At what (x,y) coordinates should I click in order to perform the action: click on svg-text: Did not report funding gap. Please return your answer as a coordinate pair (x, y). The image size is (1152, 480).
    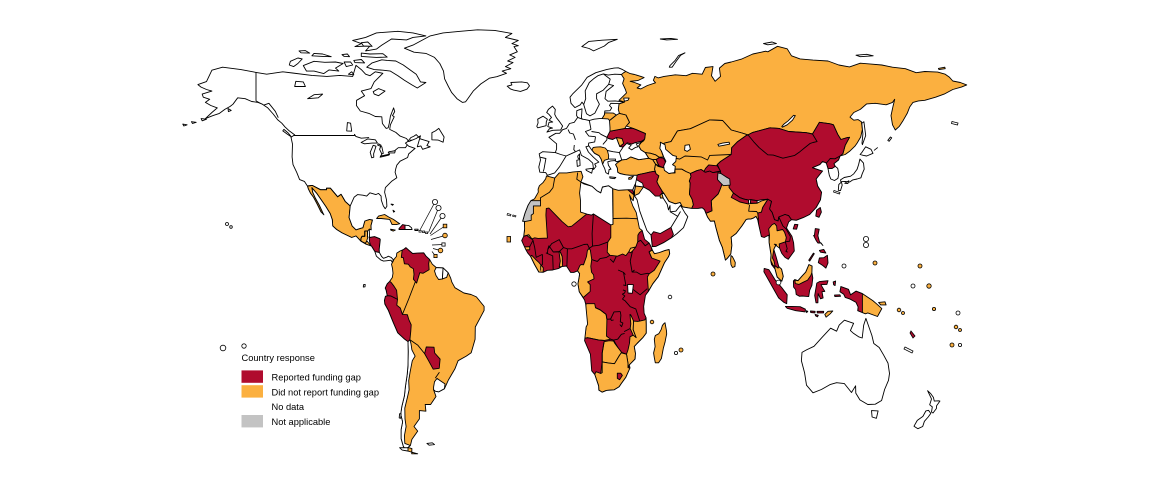
    Looking at the image, I should click on (326, 392).